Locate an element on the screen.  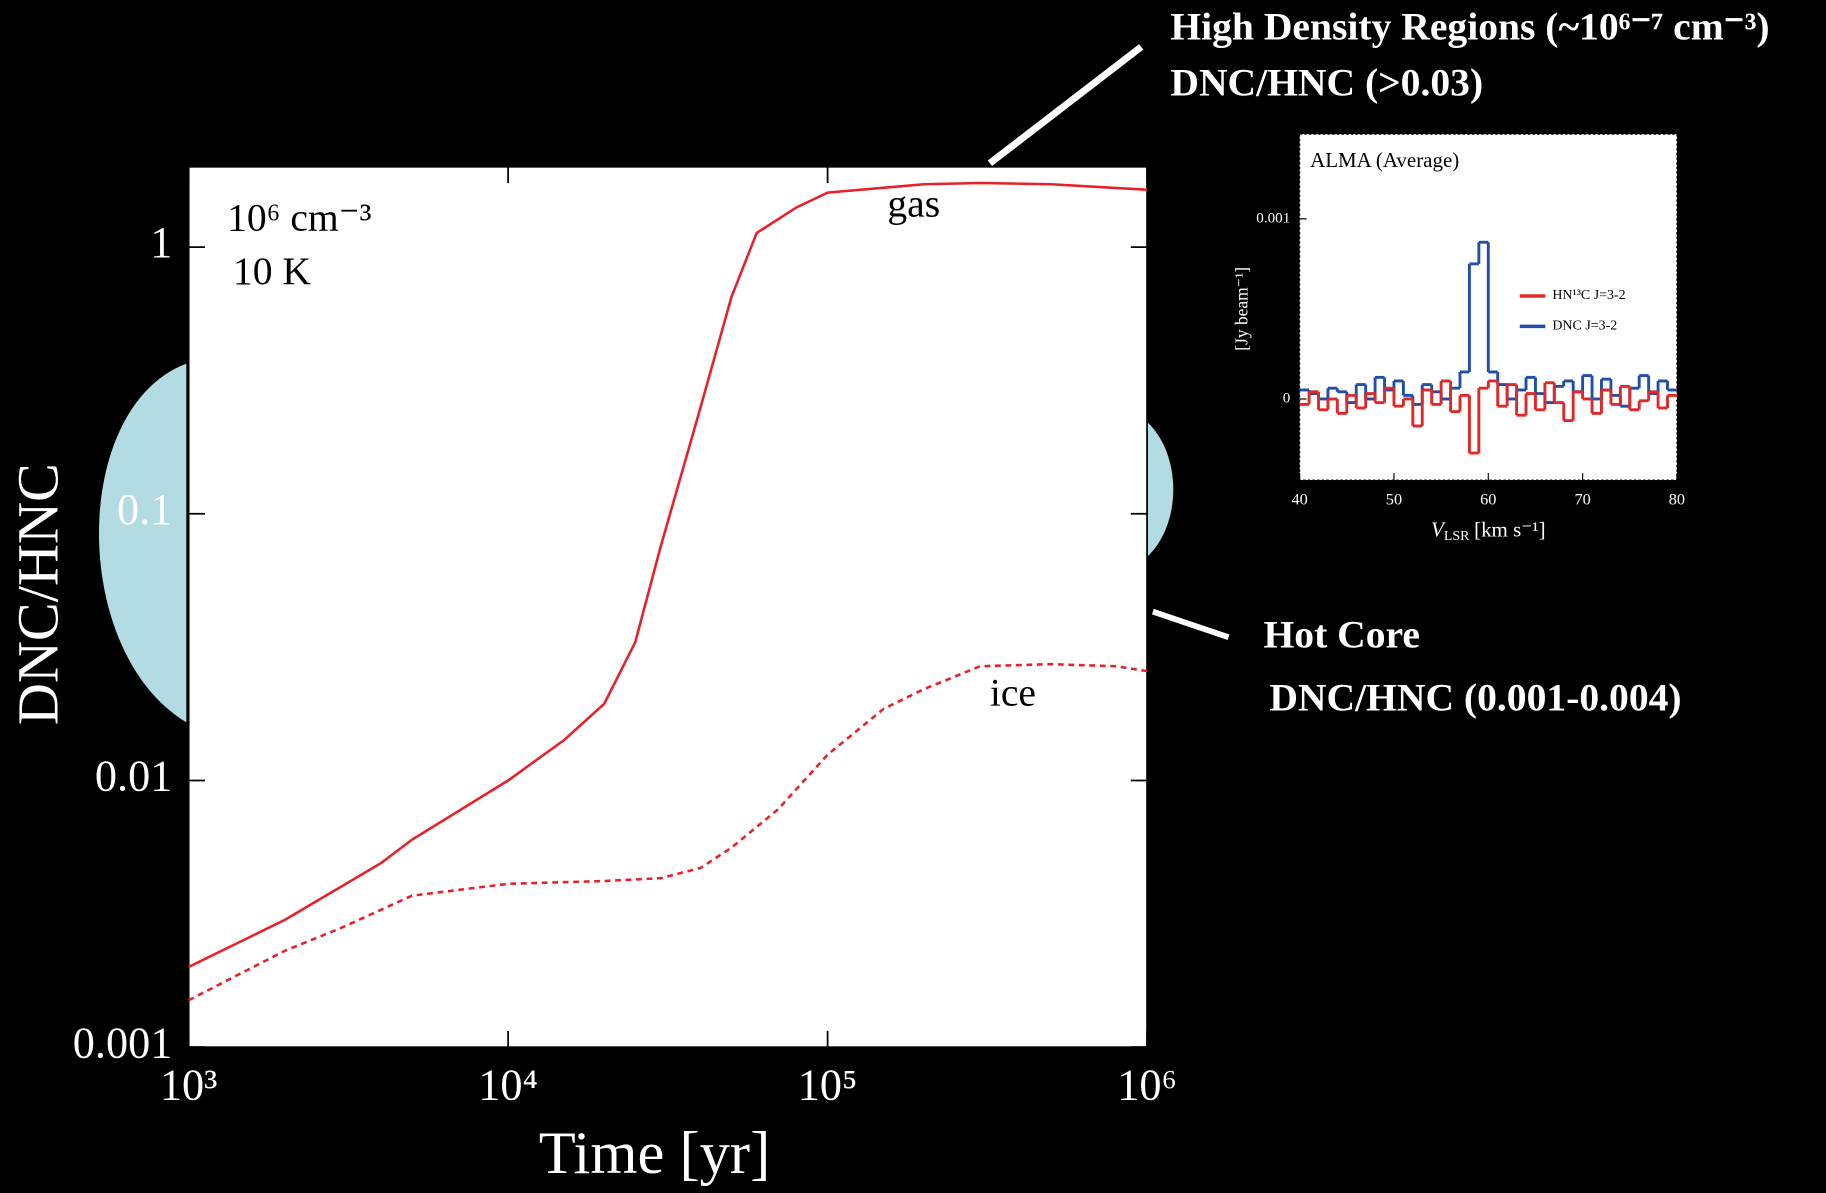
x-tick-label: 10⁵ is located at coordinates (828, 1084).